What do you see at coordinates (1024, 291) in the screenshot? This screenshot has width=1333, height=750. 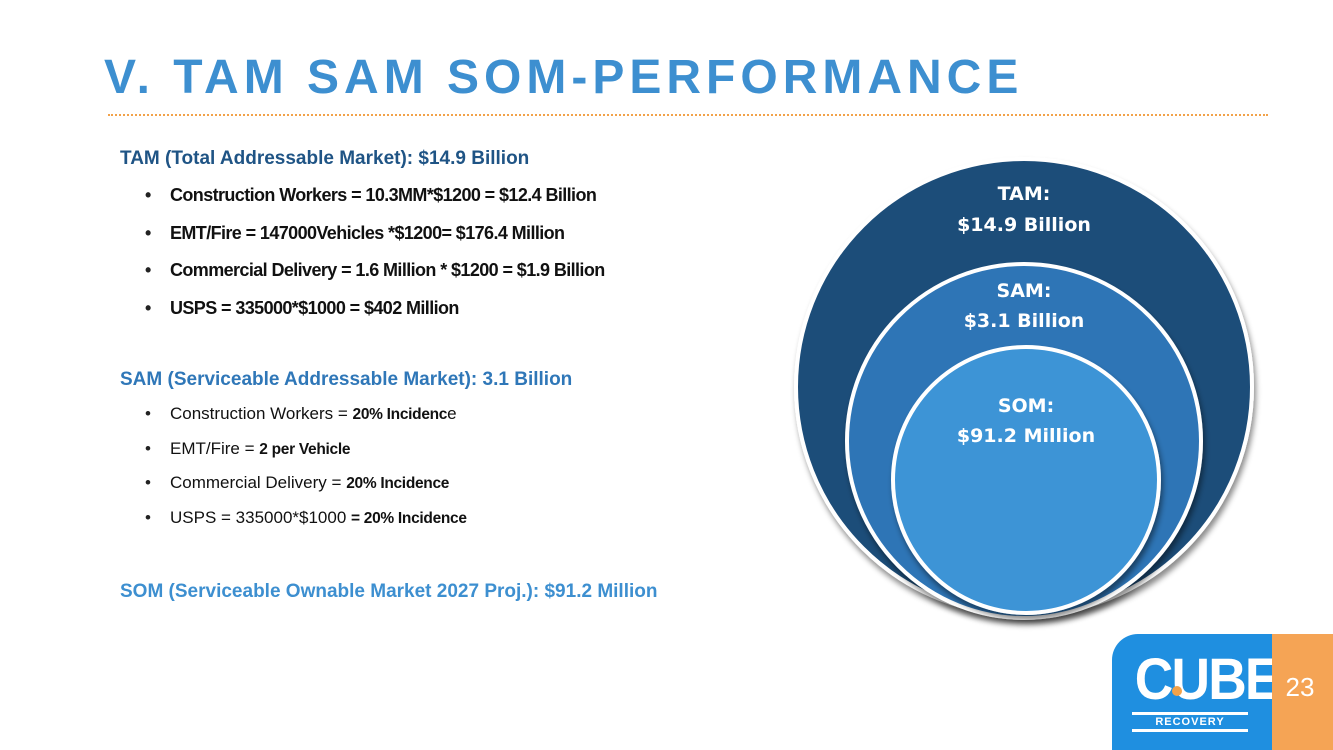 I see `sam-circle-label: SAM:` at bounding box center [1024, 291].